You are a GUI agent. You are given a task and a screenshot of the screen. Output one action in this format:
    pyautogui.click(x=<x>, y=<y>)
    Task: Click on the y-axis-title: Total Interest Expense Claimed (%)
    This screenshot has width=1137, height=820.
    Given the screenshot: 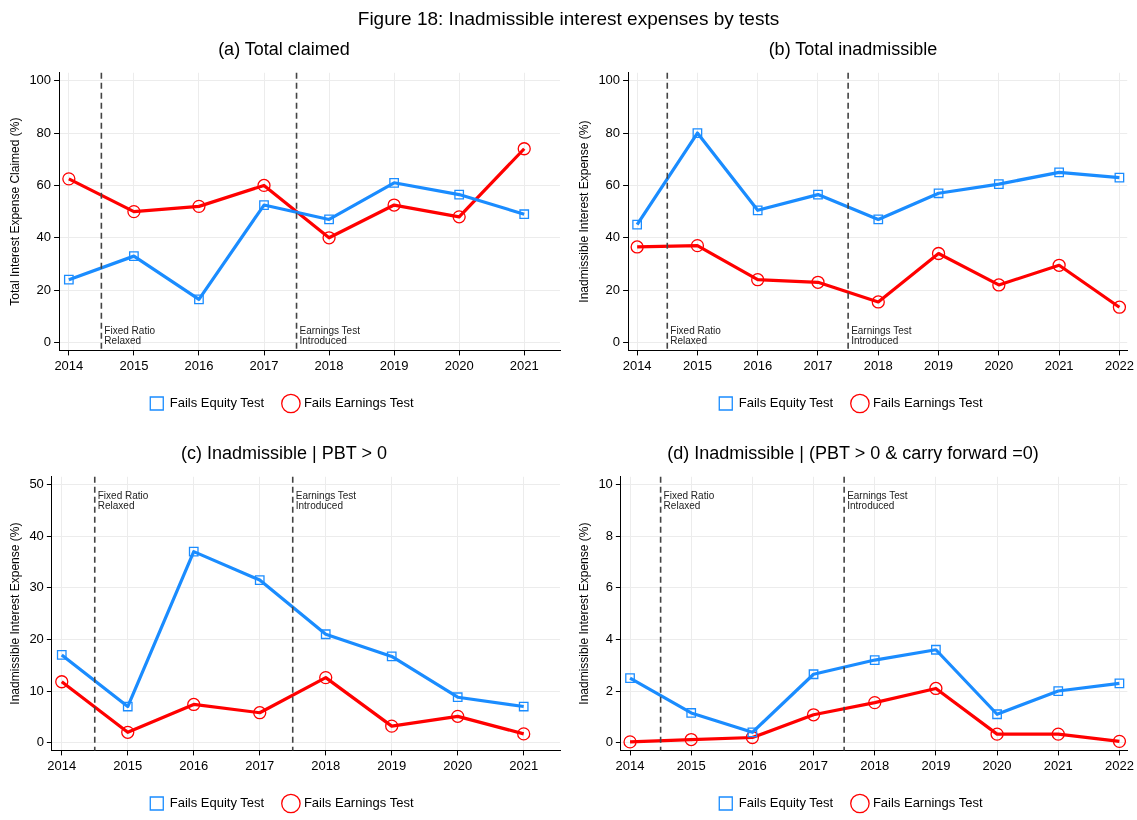 What is the action you would take?
    pyautogui.click(x=14, y=211)
    